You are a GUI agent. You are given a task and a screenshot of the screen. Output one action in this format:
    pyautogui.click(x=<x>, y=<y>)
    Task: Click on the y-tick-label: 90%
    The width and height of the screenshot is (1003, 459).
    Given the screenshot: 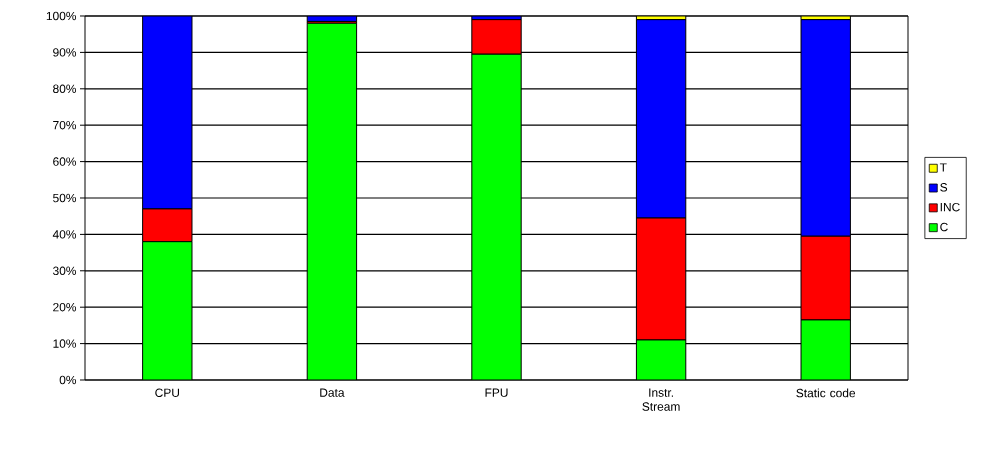 What is the action you would take?
    pyautogui.click(x=65, y=52)
    